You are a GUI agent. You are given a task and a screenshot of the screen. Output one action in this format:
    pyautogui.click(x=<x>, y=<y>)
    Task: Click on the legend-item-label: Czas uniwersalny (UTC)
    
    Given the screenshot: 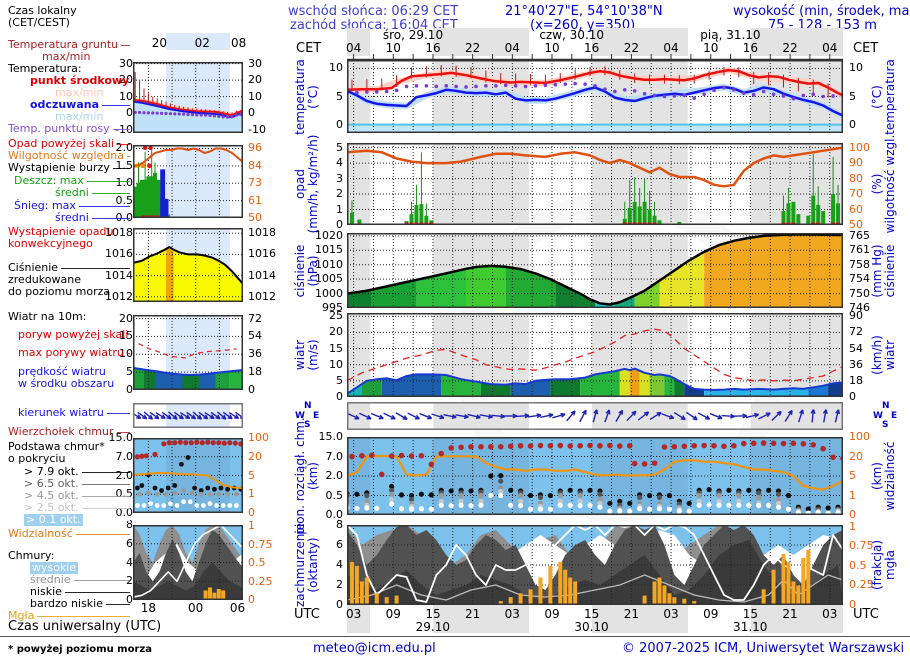 What is the action you would take?
    pyautogui.click(x=85, y=626)
    